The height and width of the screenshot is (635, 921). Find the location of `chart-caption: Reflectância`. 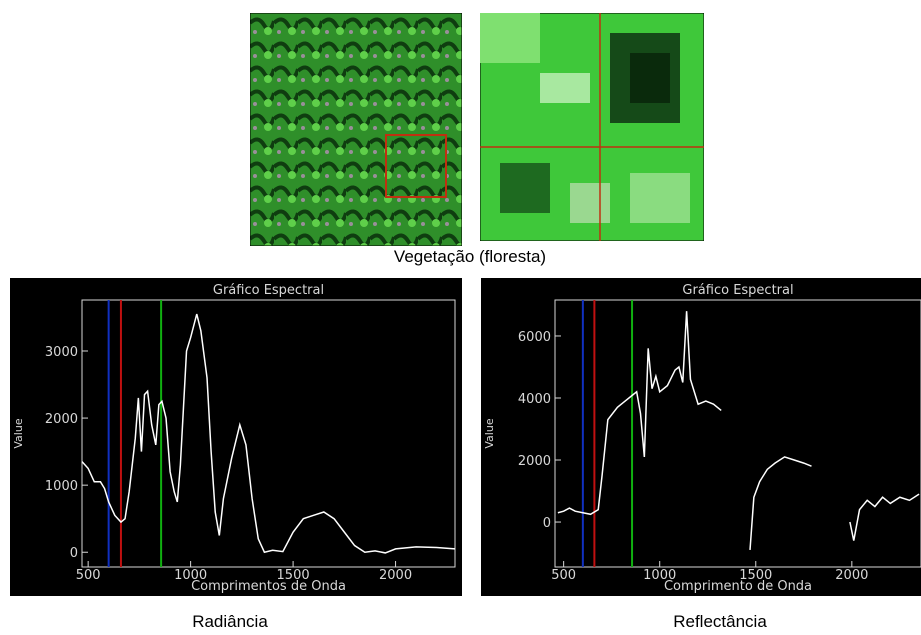

chart-caption: Reflectância is located at coordinates (720, 621).